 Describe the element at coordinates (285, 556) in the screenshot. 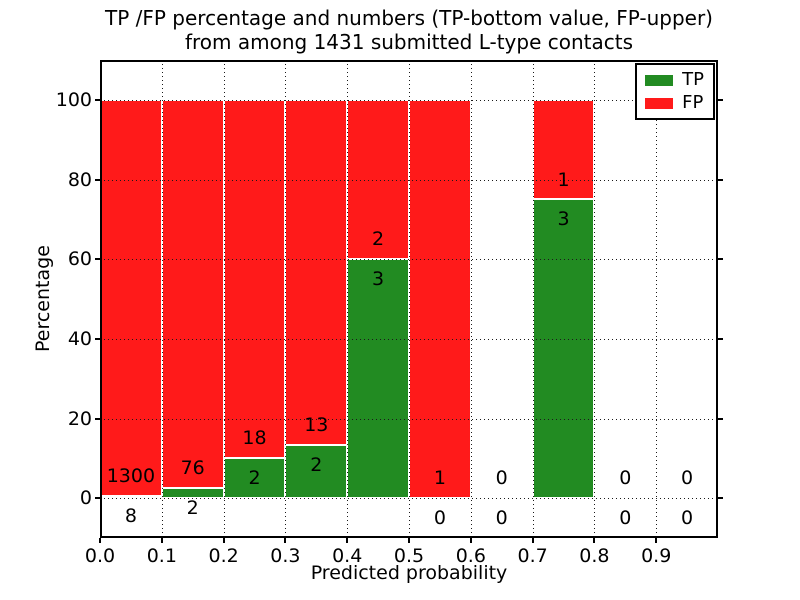

I see `x-tick-label: 0.3` at that location.